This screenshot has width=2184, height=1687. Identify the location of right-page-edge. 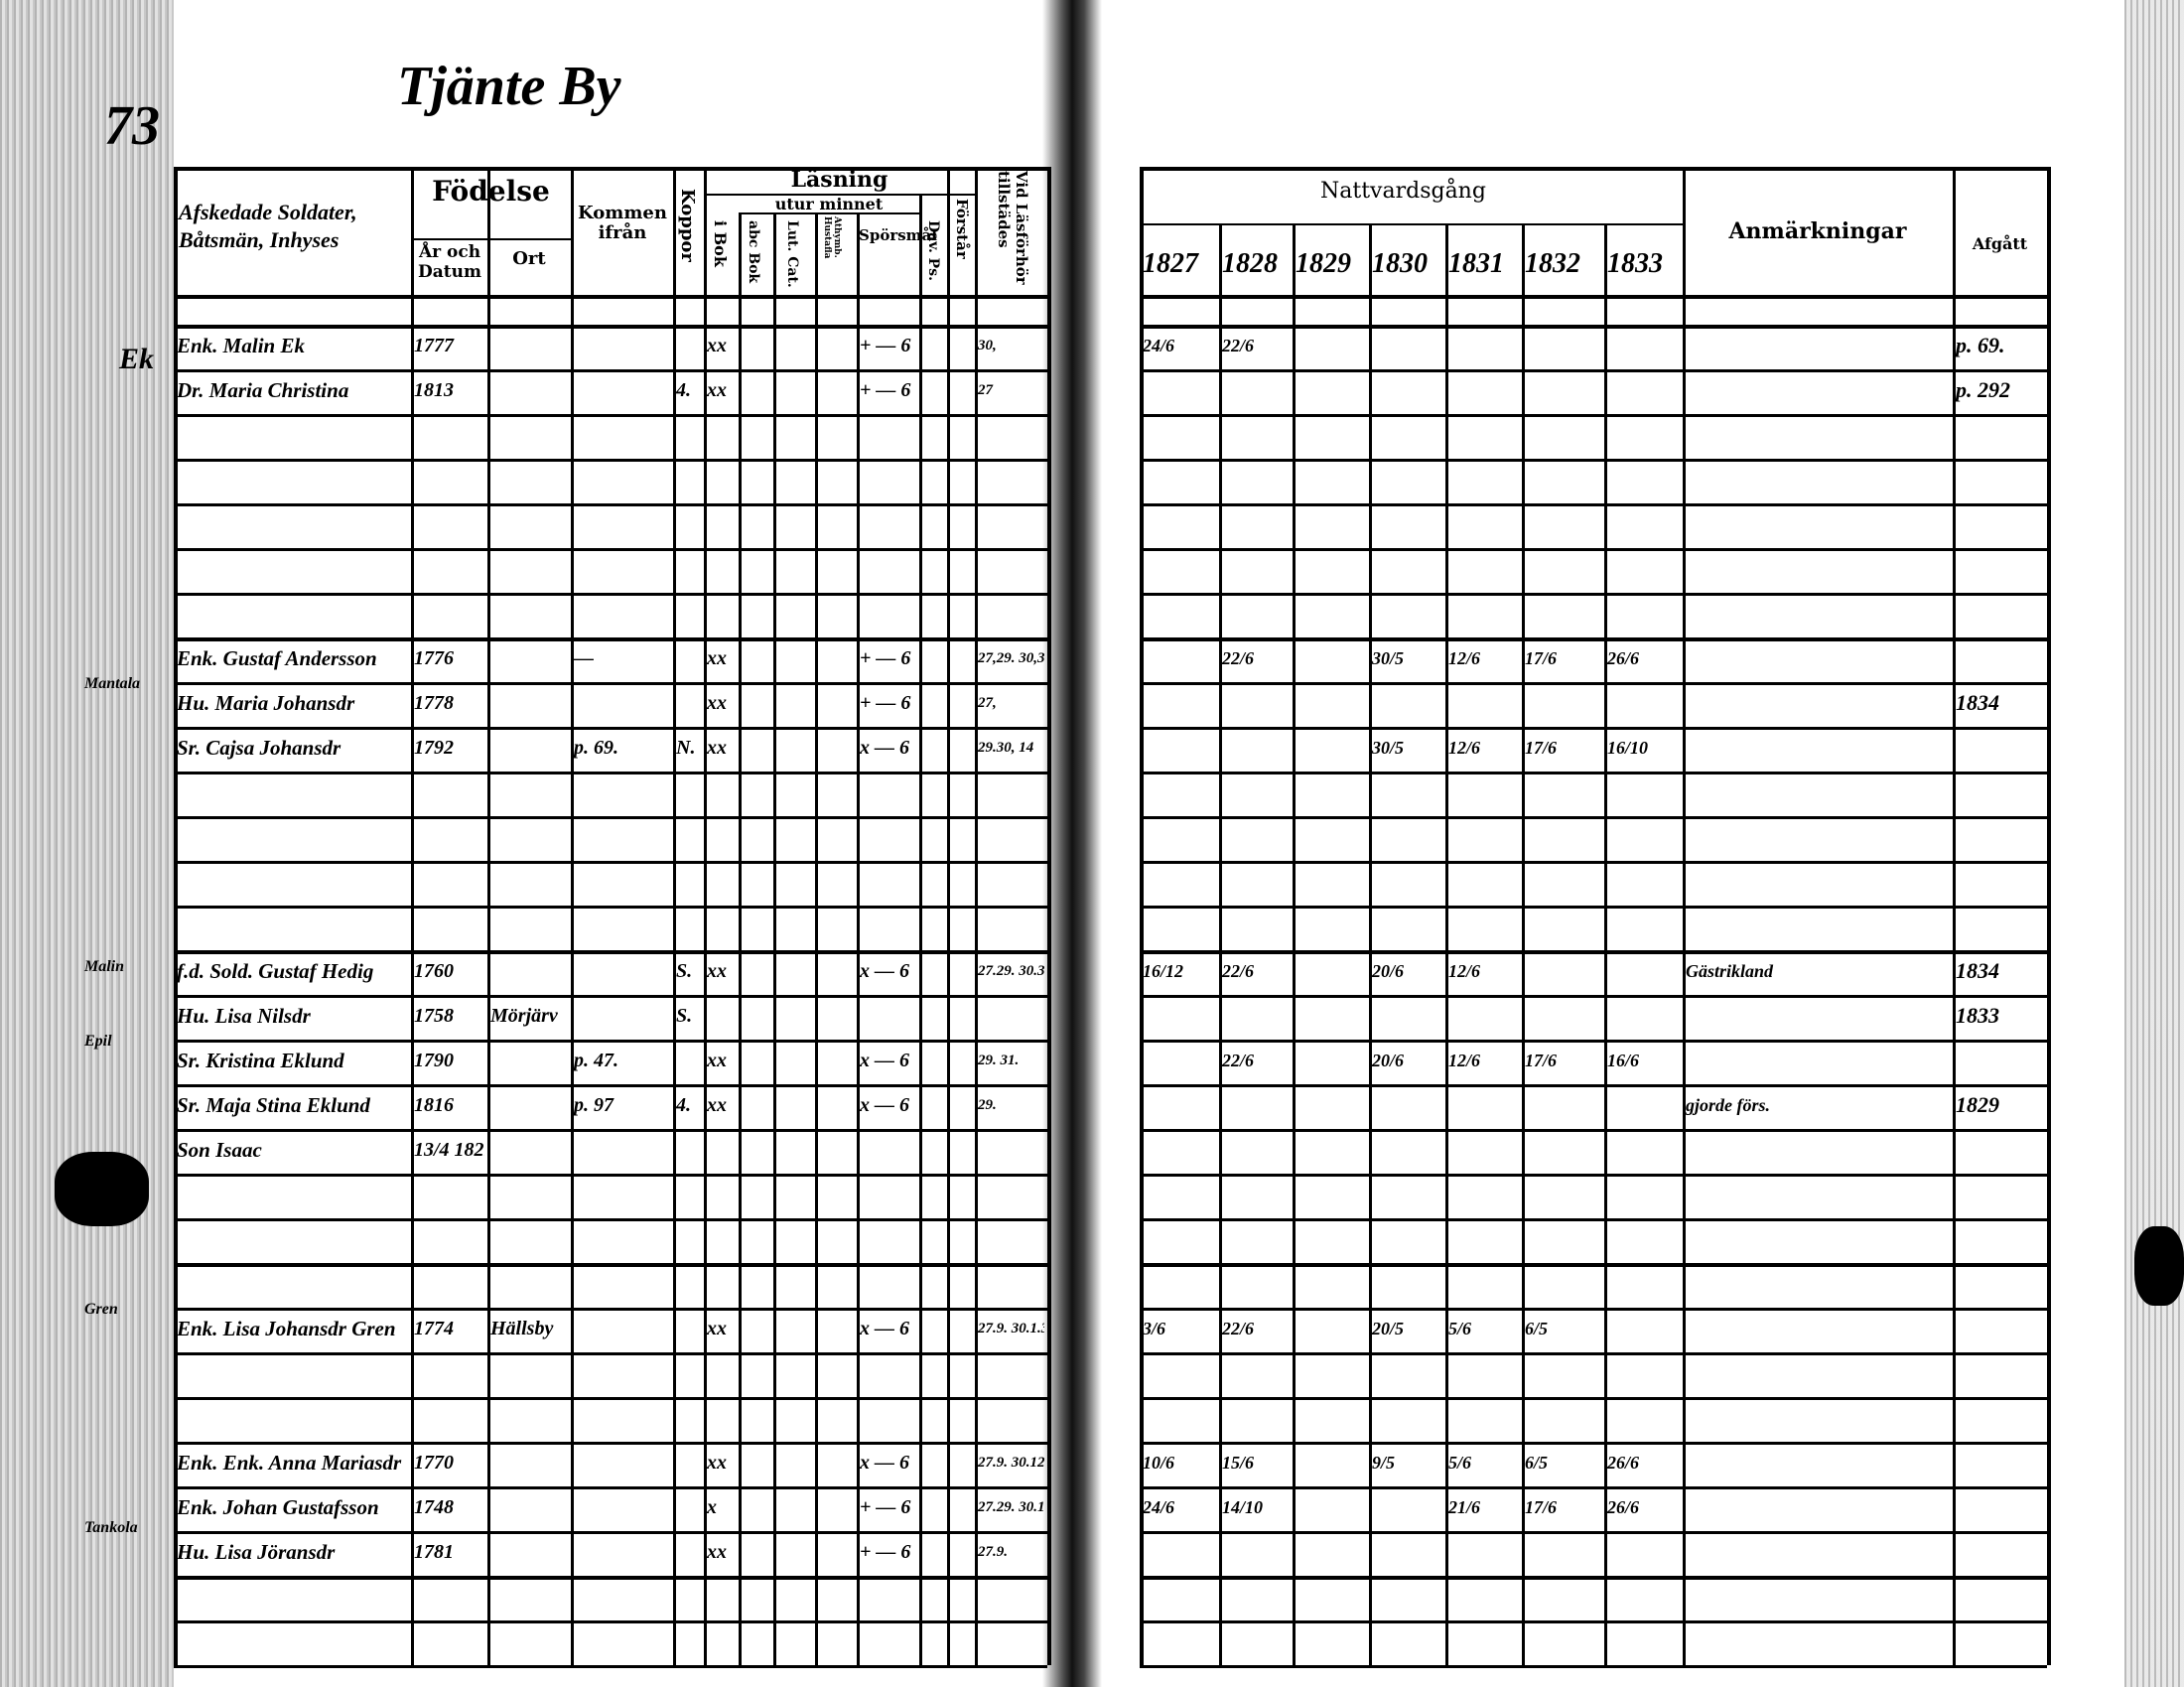
(2154, 843).